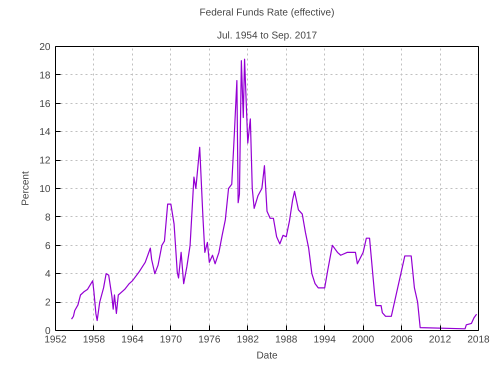  Describe the element at coordinates (267, 36) in the screenshot. I see `chart-subtitle: Jul. 1954 to Sep. 2017` at that location.